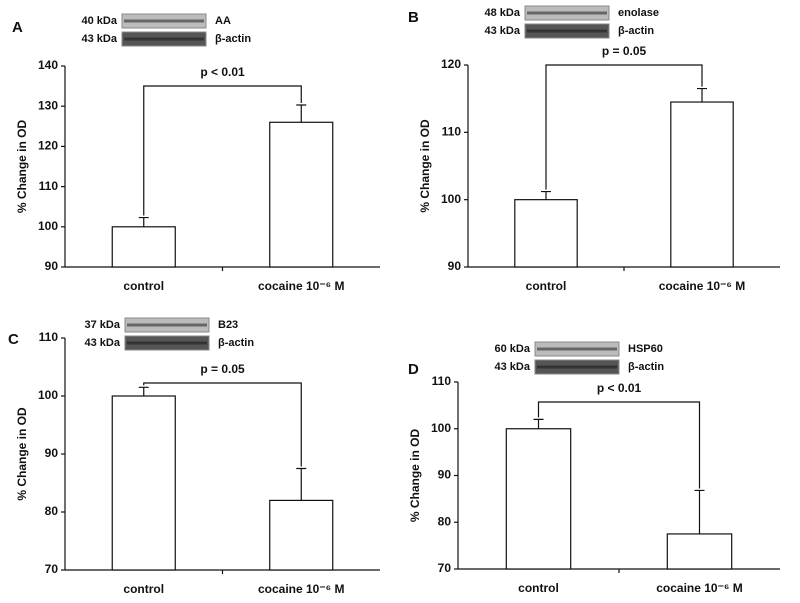 This screenshot has height=603, width=800. Describe the element at coordinates (223, 21) in the screenshot. I see `blot-label: AA` at that location.